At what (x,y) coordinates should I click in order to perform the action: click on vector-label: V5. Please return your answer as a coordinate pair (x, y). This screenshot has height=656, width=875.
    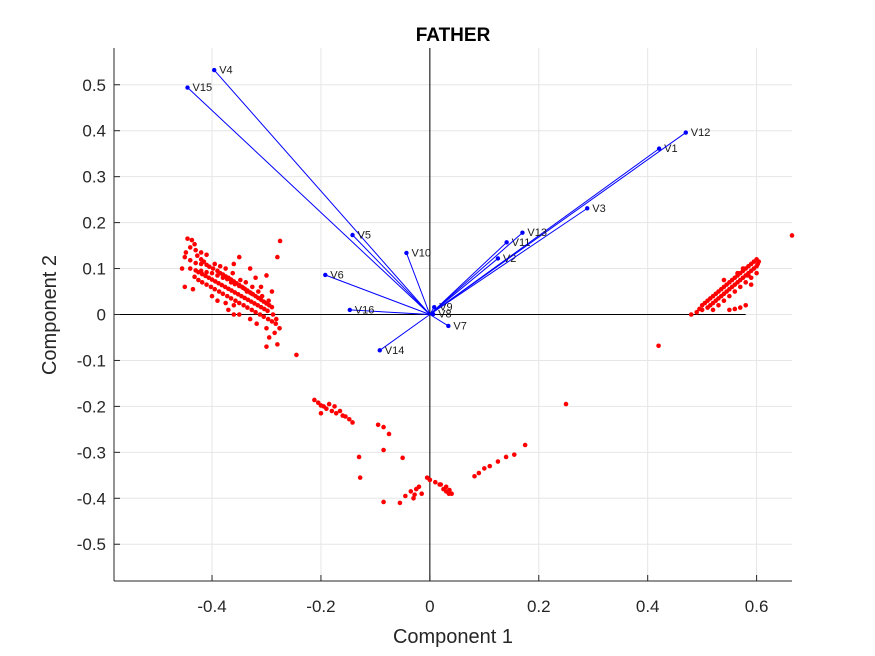
    Looking at the image, I should click on (364, 236).